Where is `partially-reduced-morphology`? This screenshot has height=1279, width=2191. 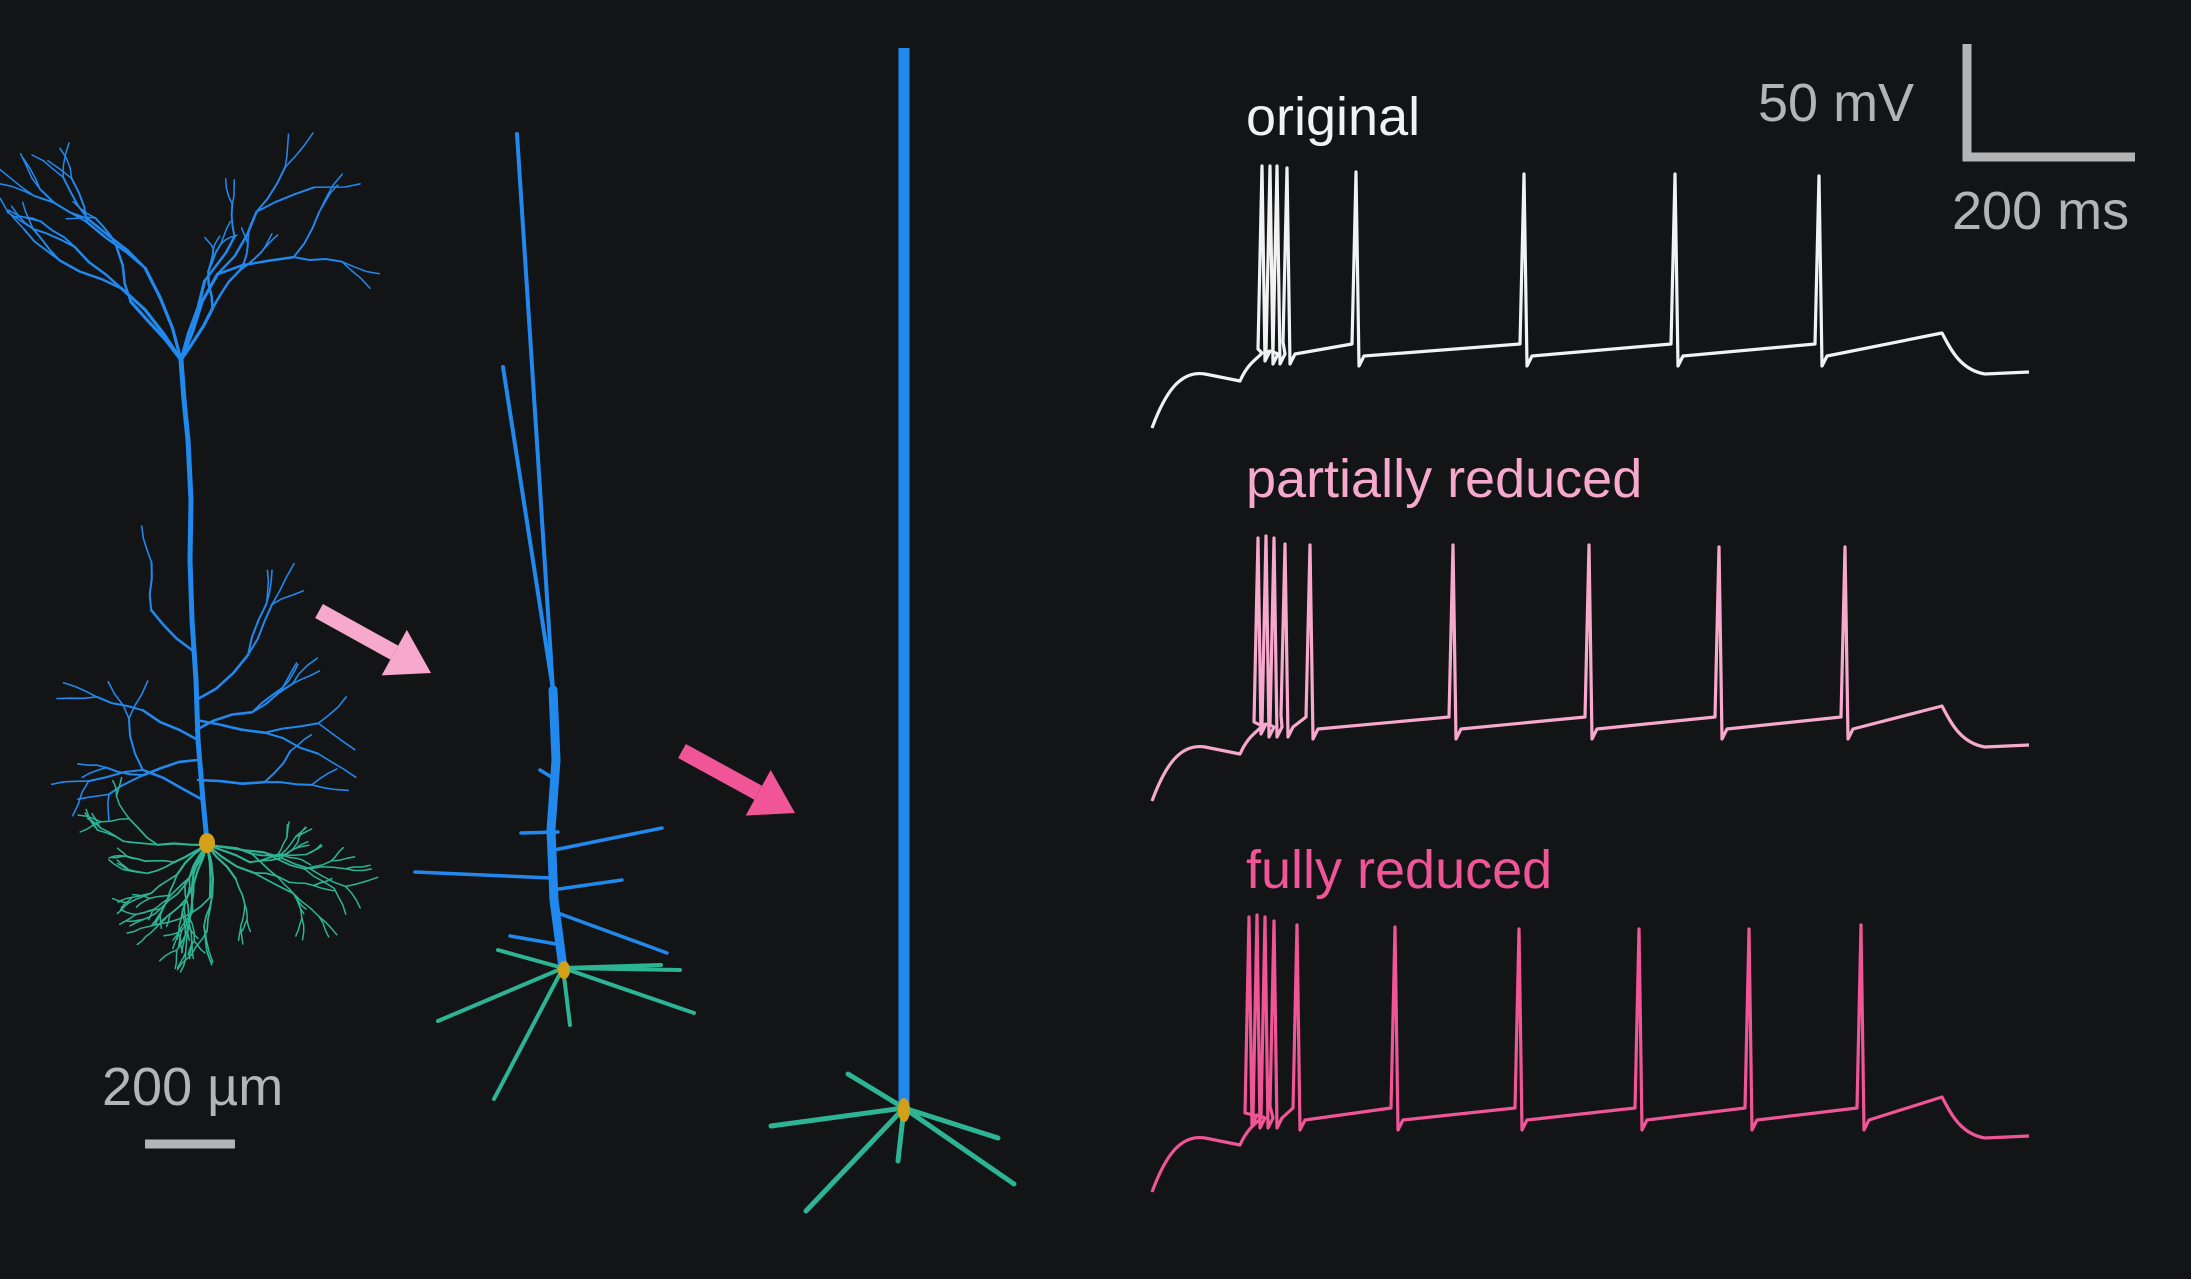
partially-reduced-morphology is located at coordinates (554, 616).